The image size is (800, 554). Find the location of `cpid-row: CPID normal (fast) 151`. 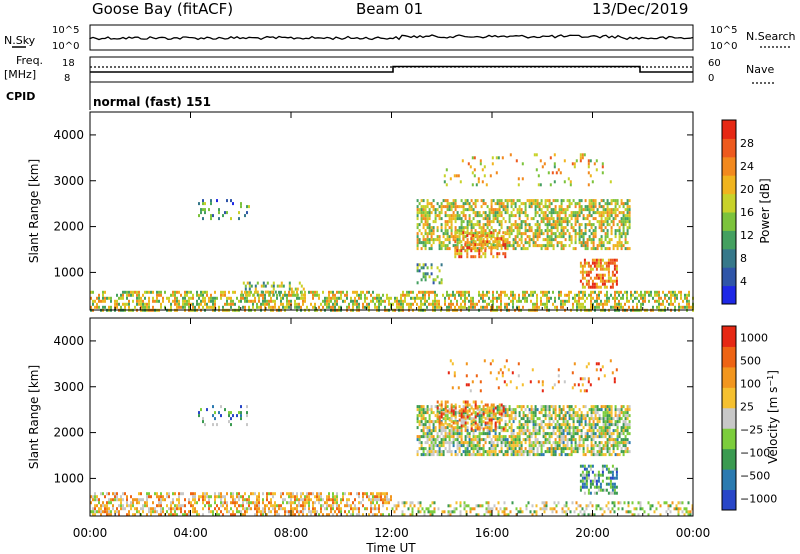

cpid-row: CPID normal (fast) 151 is located at coordinates (108, 96).